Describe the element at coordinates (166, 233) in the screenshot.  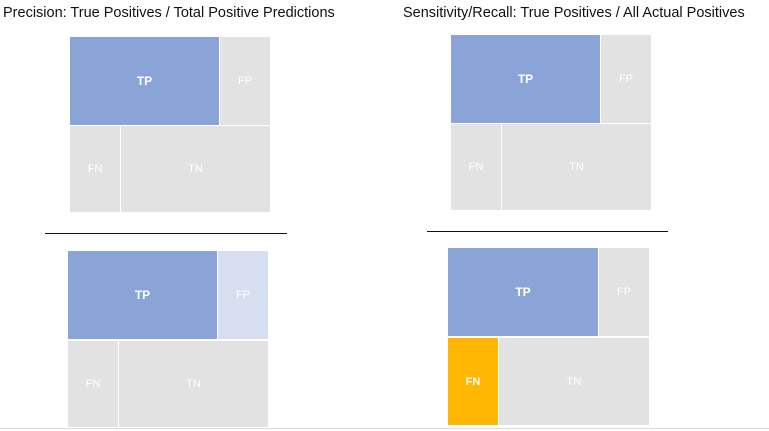
I see `divider-line-left` at that location.